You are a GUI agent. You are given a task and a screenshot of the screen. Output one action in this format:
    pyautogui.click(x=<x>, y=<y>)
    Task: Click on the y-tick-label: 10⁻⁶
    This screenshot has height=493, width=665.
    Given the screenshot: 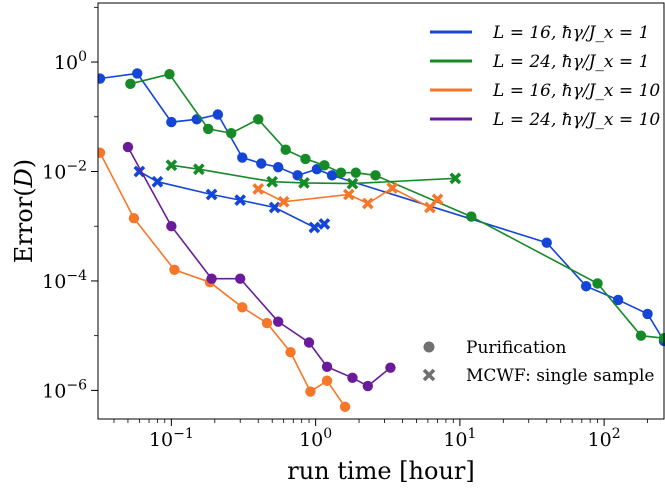 What is the action you would take?
    pyautogui.click(x=64, y=389)
    